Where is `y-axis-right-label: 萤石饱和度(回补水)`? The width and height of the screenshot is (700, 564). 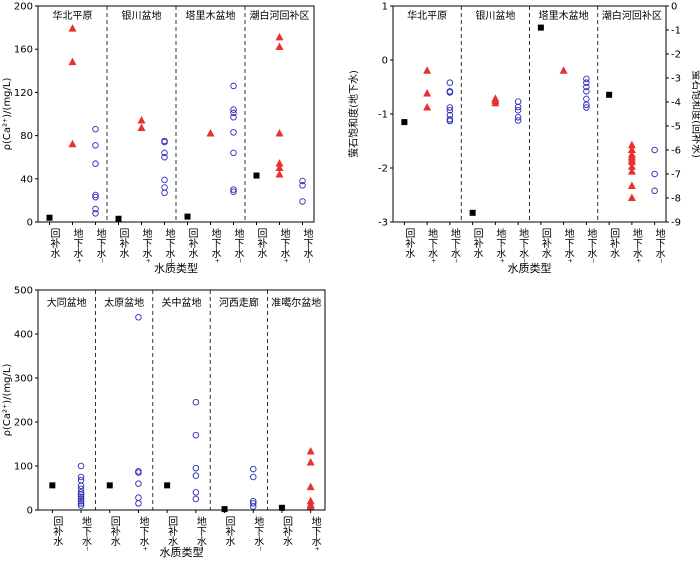
y-axis-right-label: 萤石饱和度(回补水) is located at coordinates (695, 114).